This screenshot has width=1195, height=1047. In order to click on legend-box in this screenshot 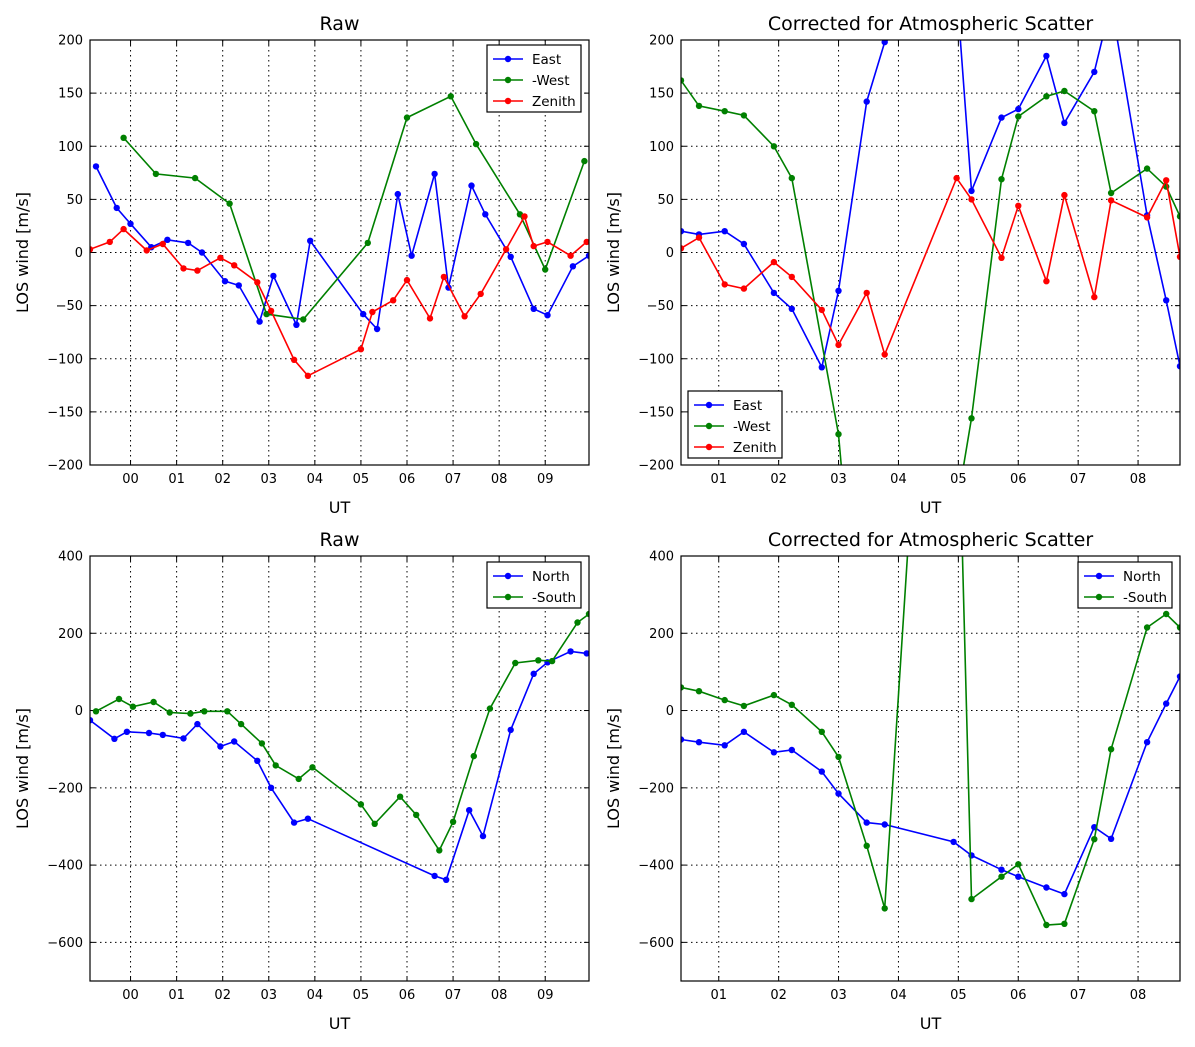, I will do `click(1125, 585)`.